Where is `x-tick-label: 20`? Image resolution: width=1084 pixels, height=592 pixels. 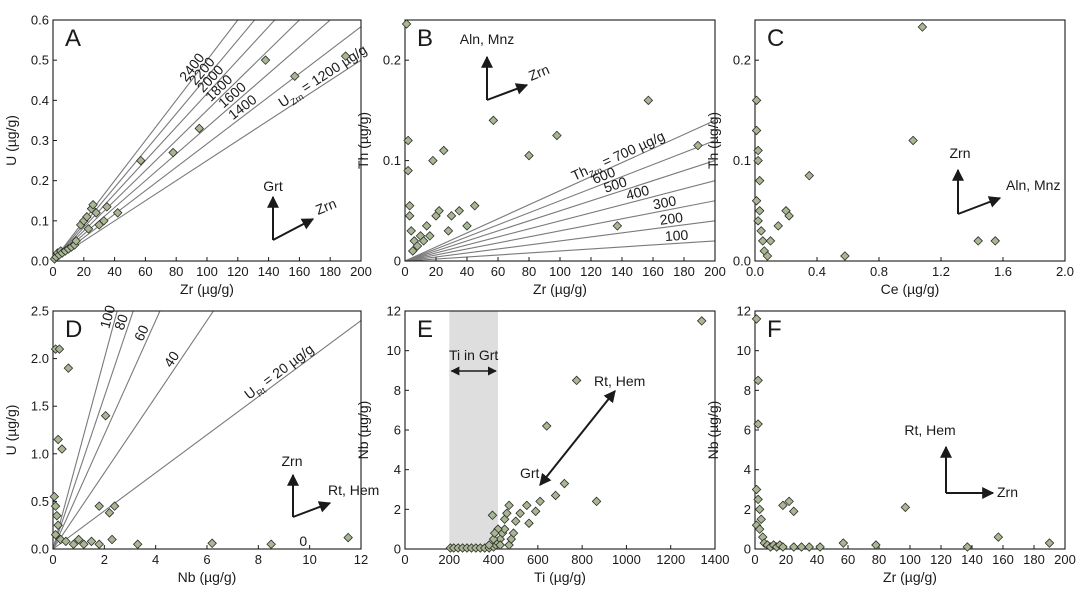
x-tick-label: 20 is located at coordinates (436, 271).